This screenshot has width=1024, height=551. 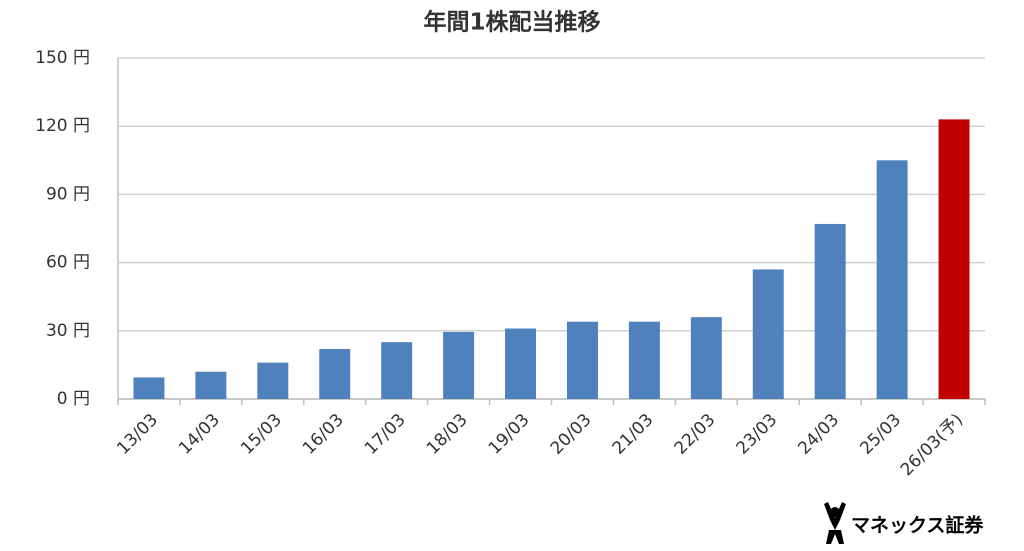 What do you see at coordinates (835, 523) in the screenshot?
I see `logo-icon` at bounding box center [835, 523].